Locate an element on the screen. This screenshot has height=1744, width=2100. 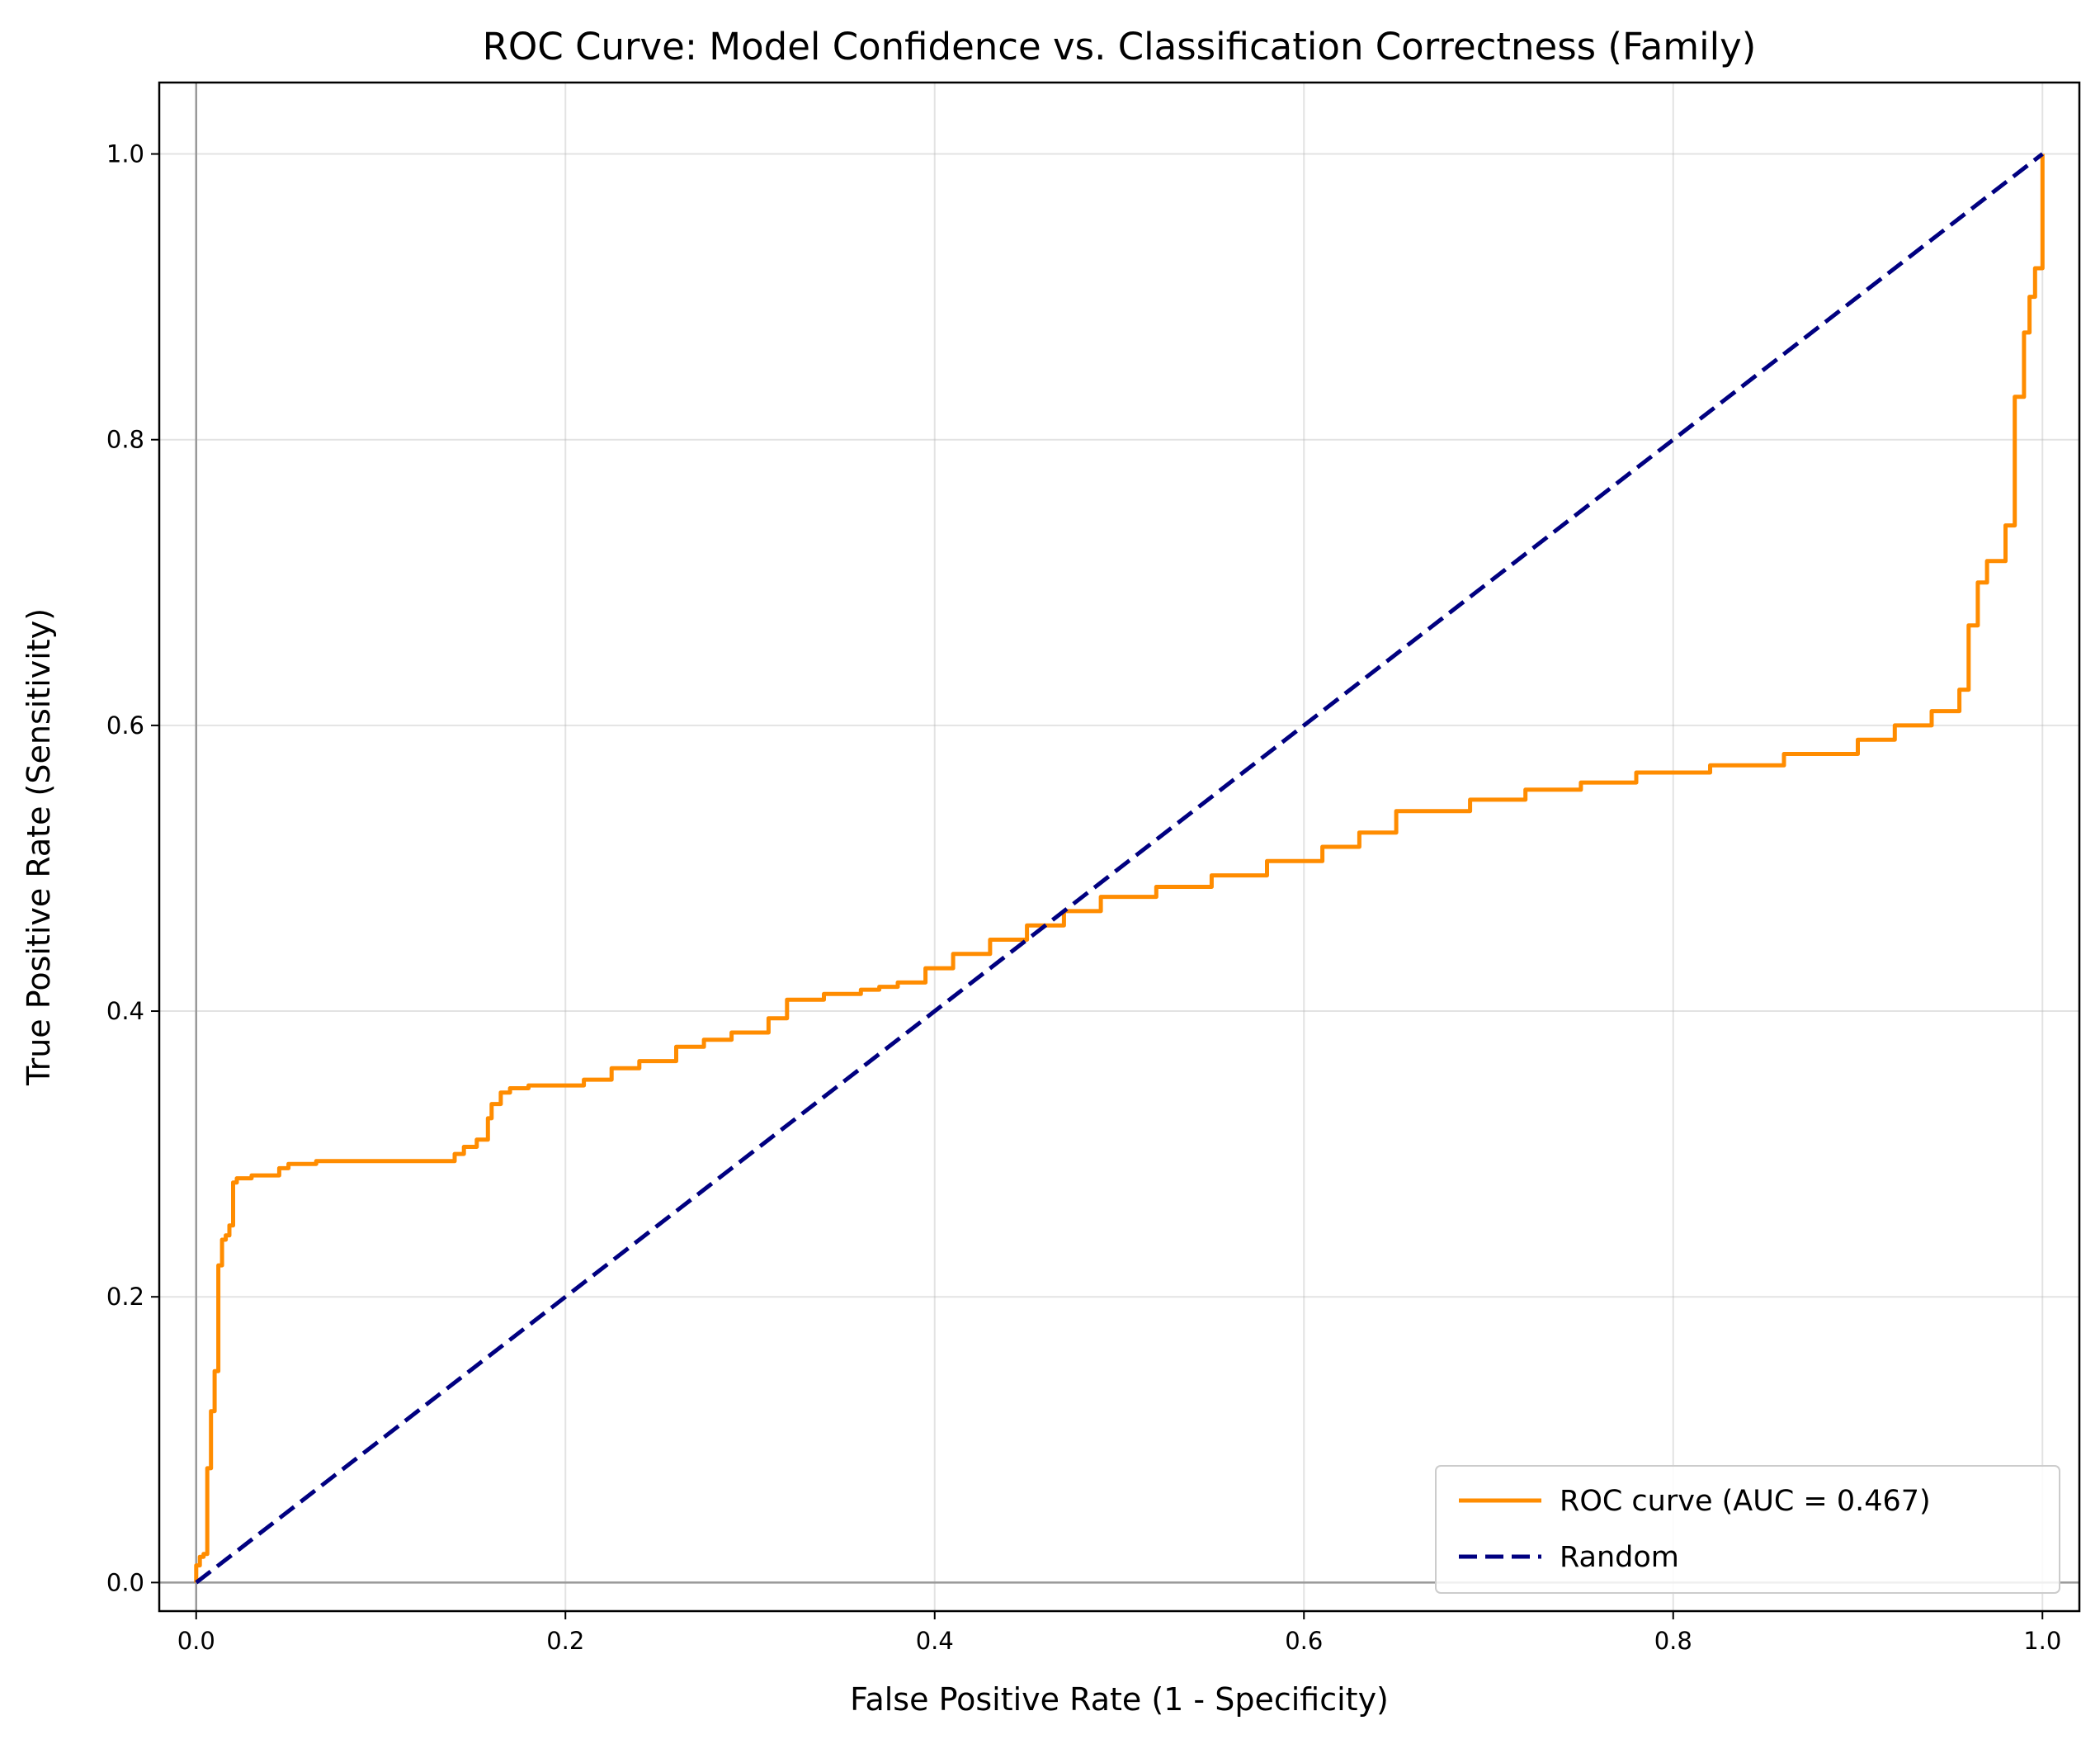
legend-box is located at coordinates (1747, 1529).